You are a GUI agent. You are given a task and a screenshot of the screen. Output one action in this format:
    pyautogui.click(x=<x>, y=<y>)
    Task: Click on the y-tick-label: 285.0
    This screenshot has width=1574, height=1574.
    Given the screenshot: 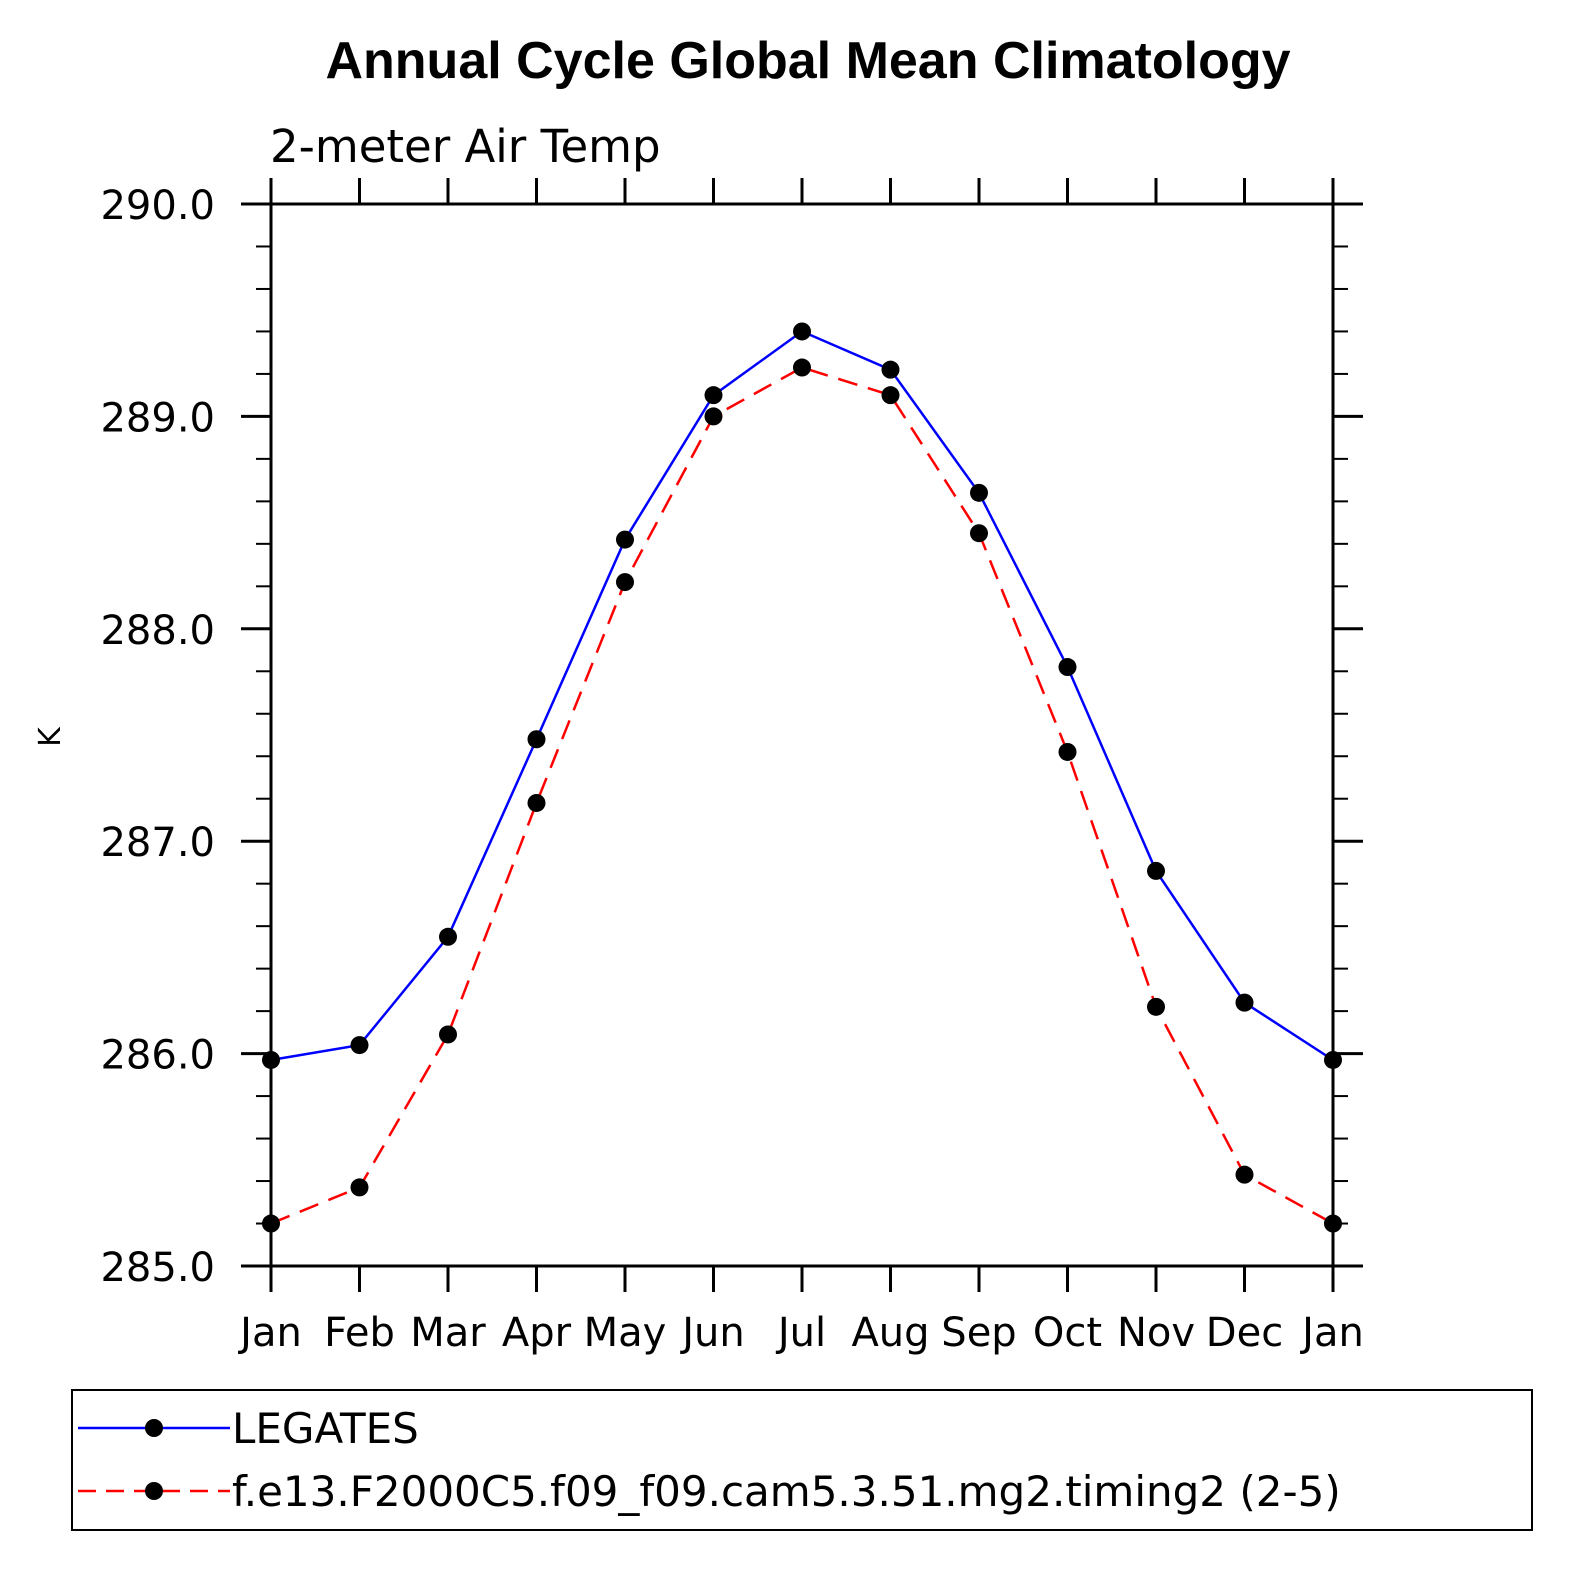 What is the action you would take?
    pyautogui.click(x=157, y=1268)
    